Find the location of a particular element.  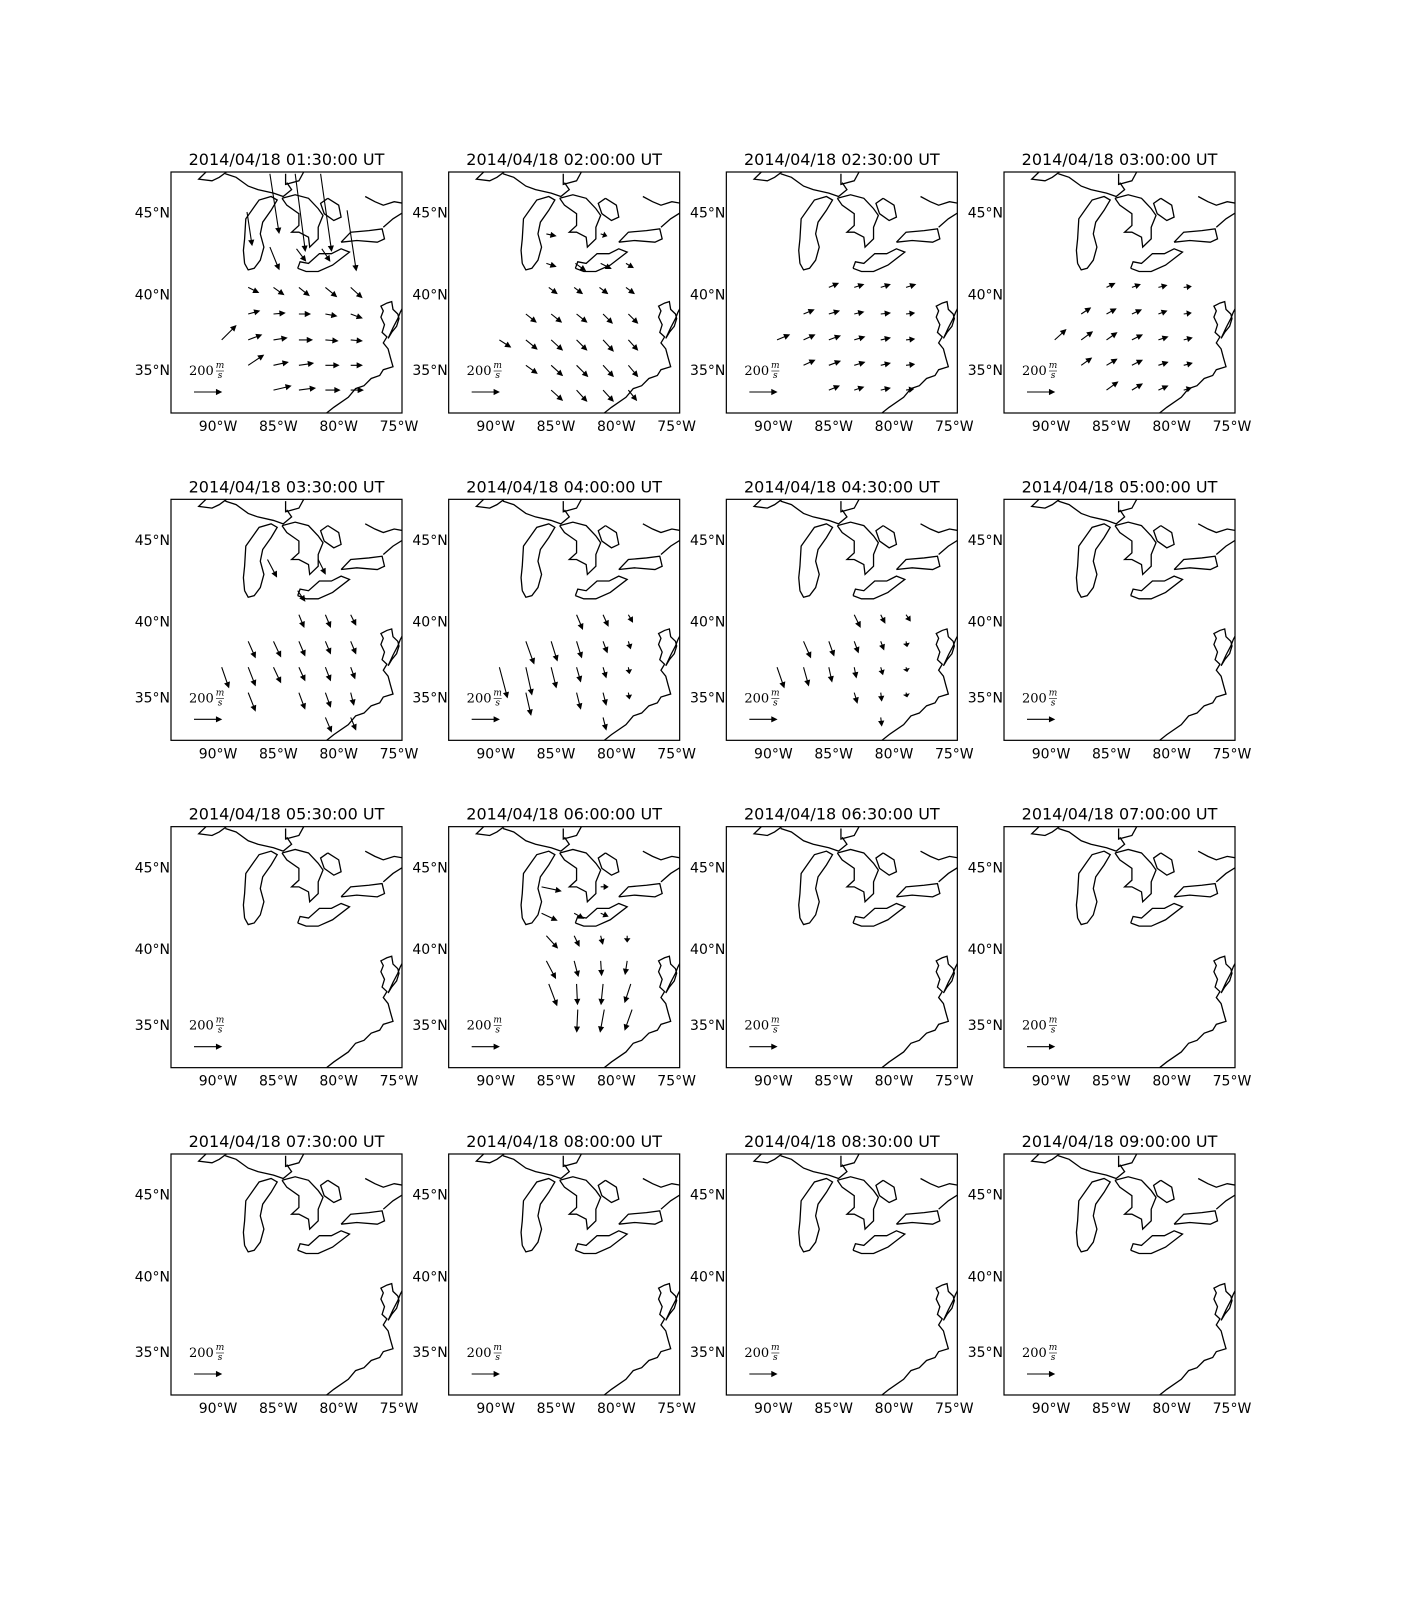

panel-title: 2014/04/18 07:30:00 UT is located at coordinates (287, 1141).